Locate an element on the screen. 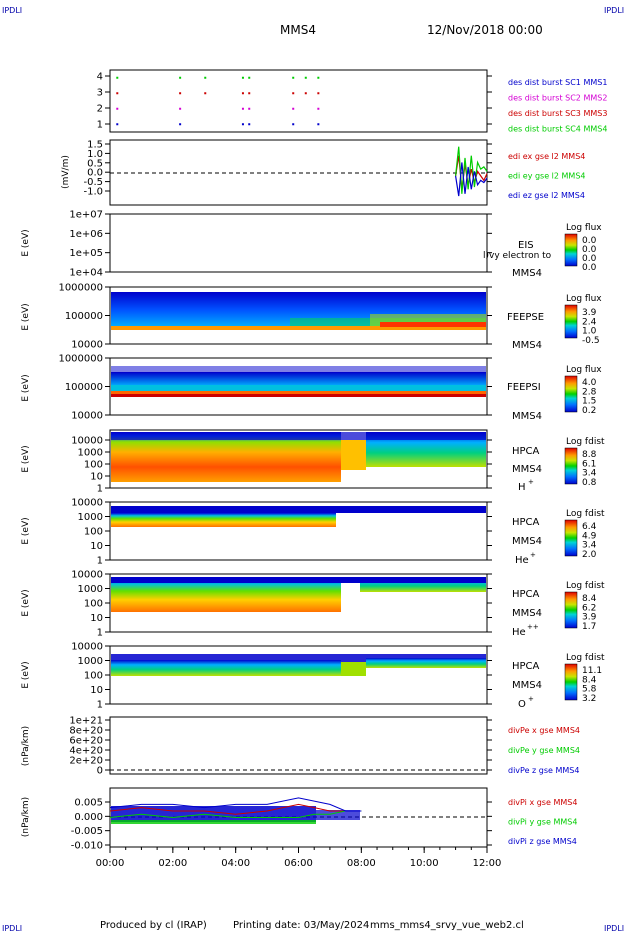 The height and width of the screenshot is (934, 630). y-tick-label: 1e+21 is located at coordinates (86, 721).